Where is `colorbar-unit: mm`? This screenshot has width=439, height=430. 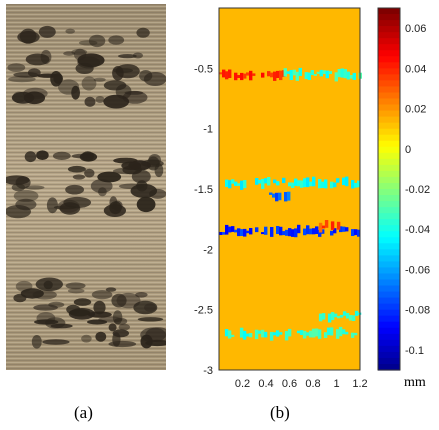
colorbar-unit: mm is located at coordinates (415, 382).